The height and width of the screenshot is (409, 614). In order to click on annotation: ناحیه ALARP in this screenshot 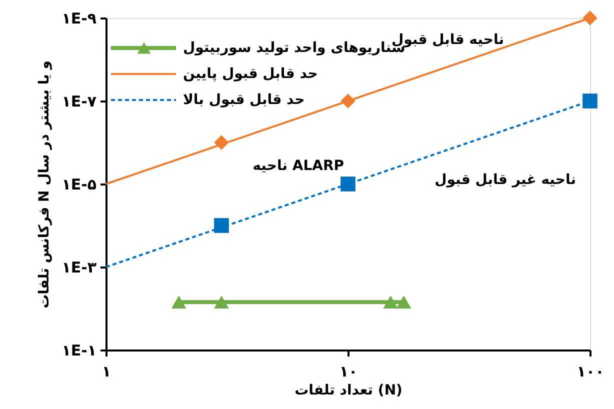, I will do `click(298, 166)`.